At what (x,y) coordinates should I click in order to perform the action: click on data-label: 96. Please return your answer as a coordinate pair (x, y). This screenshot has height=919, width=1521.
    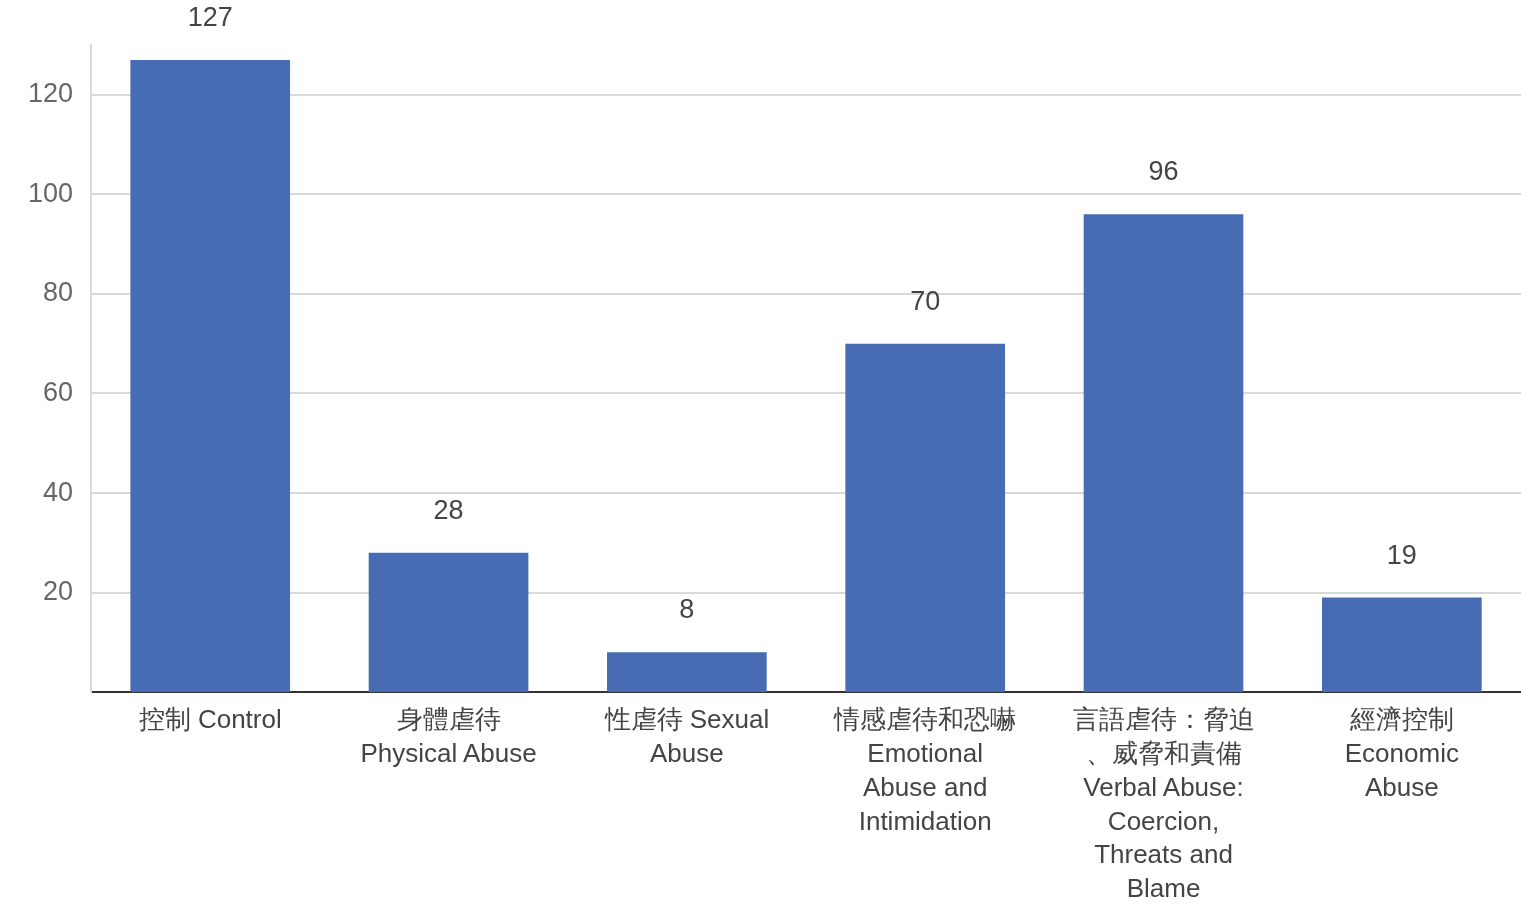
    Looking at the image, I should click on (1163, 171).